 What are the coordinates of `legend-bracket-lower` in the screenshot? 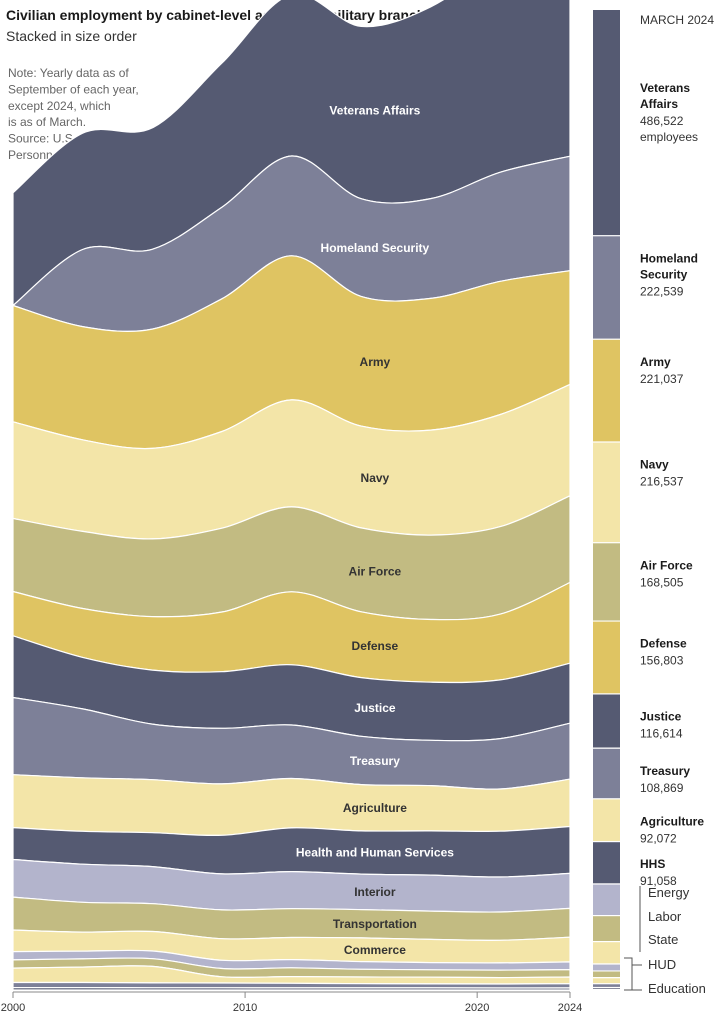 It's located at (628, 974).